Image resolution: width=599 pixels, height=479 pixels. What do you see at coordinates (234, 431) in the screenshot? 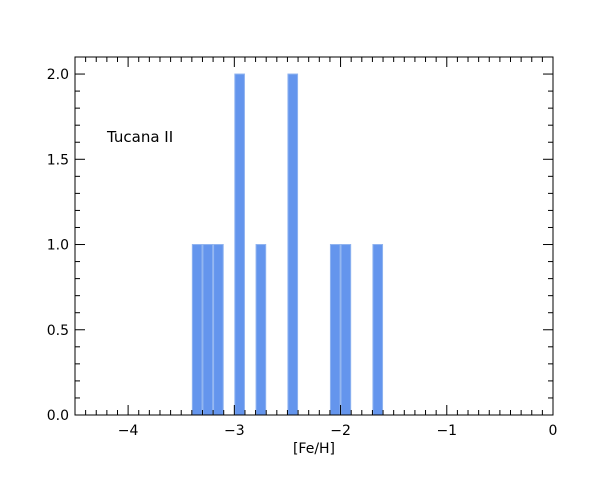
I see `x-tick-label: −3` at bounding box center [234, 431].